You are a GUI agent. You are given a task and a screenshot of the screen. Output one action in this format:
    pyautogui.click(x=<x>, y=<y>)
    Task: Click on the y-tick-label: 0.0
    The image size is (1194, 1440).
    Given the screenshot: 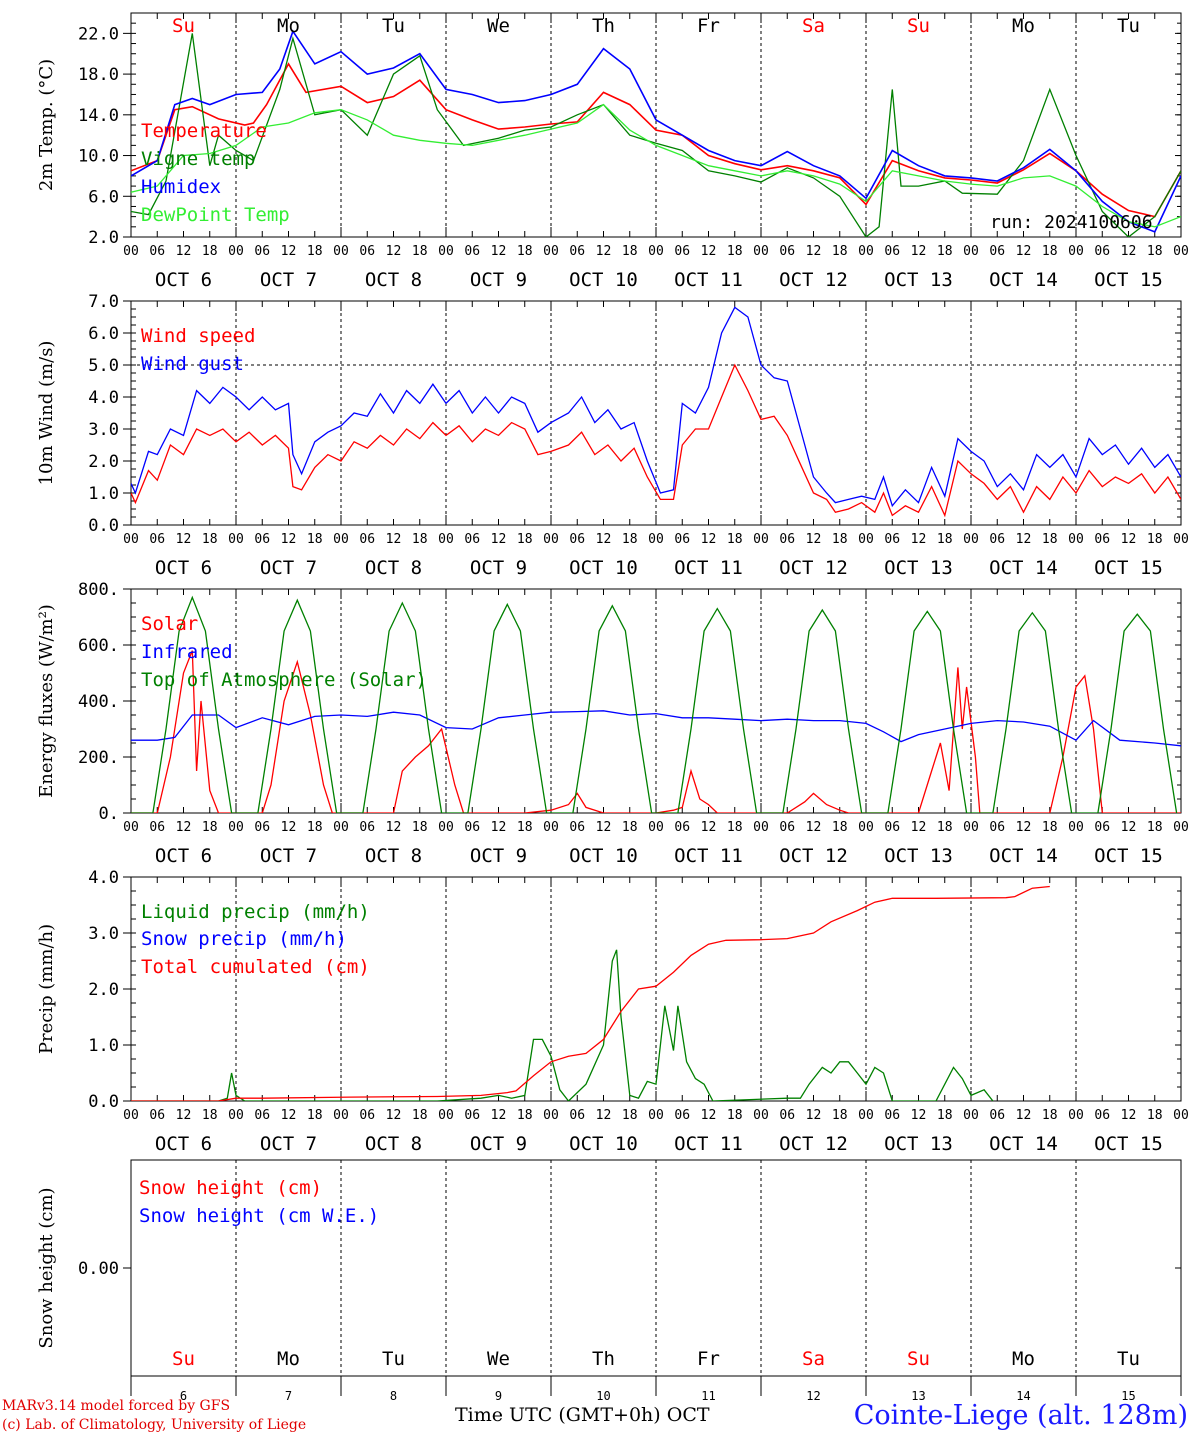 What is the action you would take?
    pyautogui.click(x=103, y=1102)
    